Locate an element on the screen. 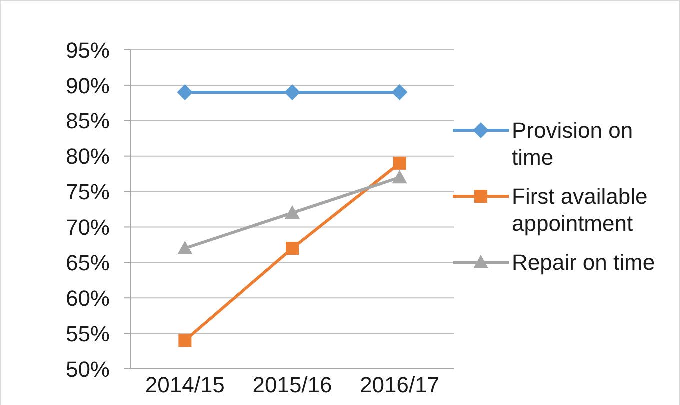 The image size is (680, 405). y-tick-label: 70% is located at coordinates (88, 227).